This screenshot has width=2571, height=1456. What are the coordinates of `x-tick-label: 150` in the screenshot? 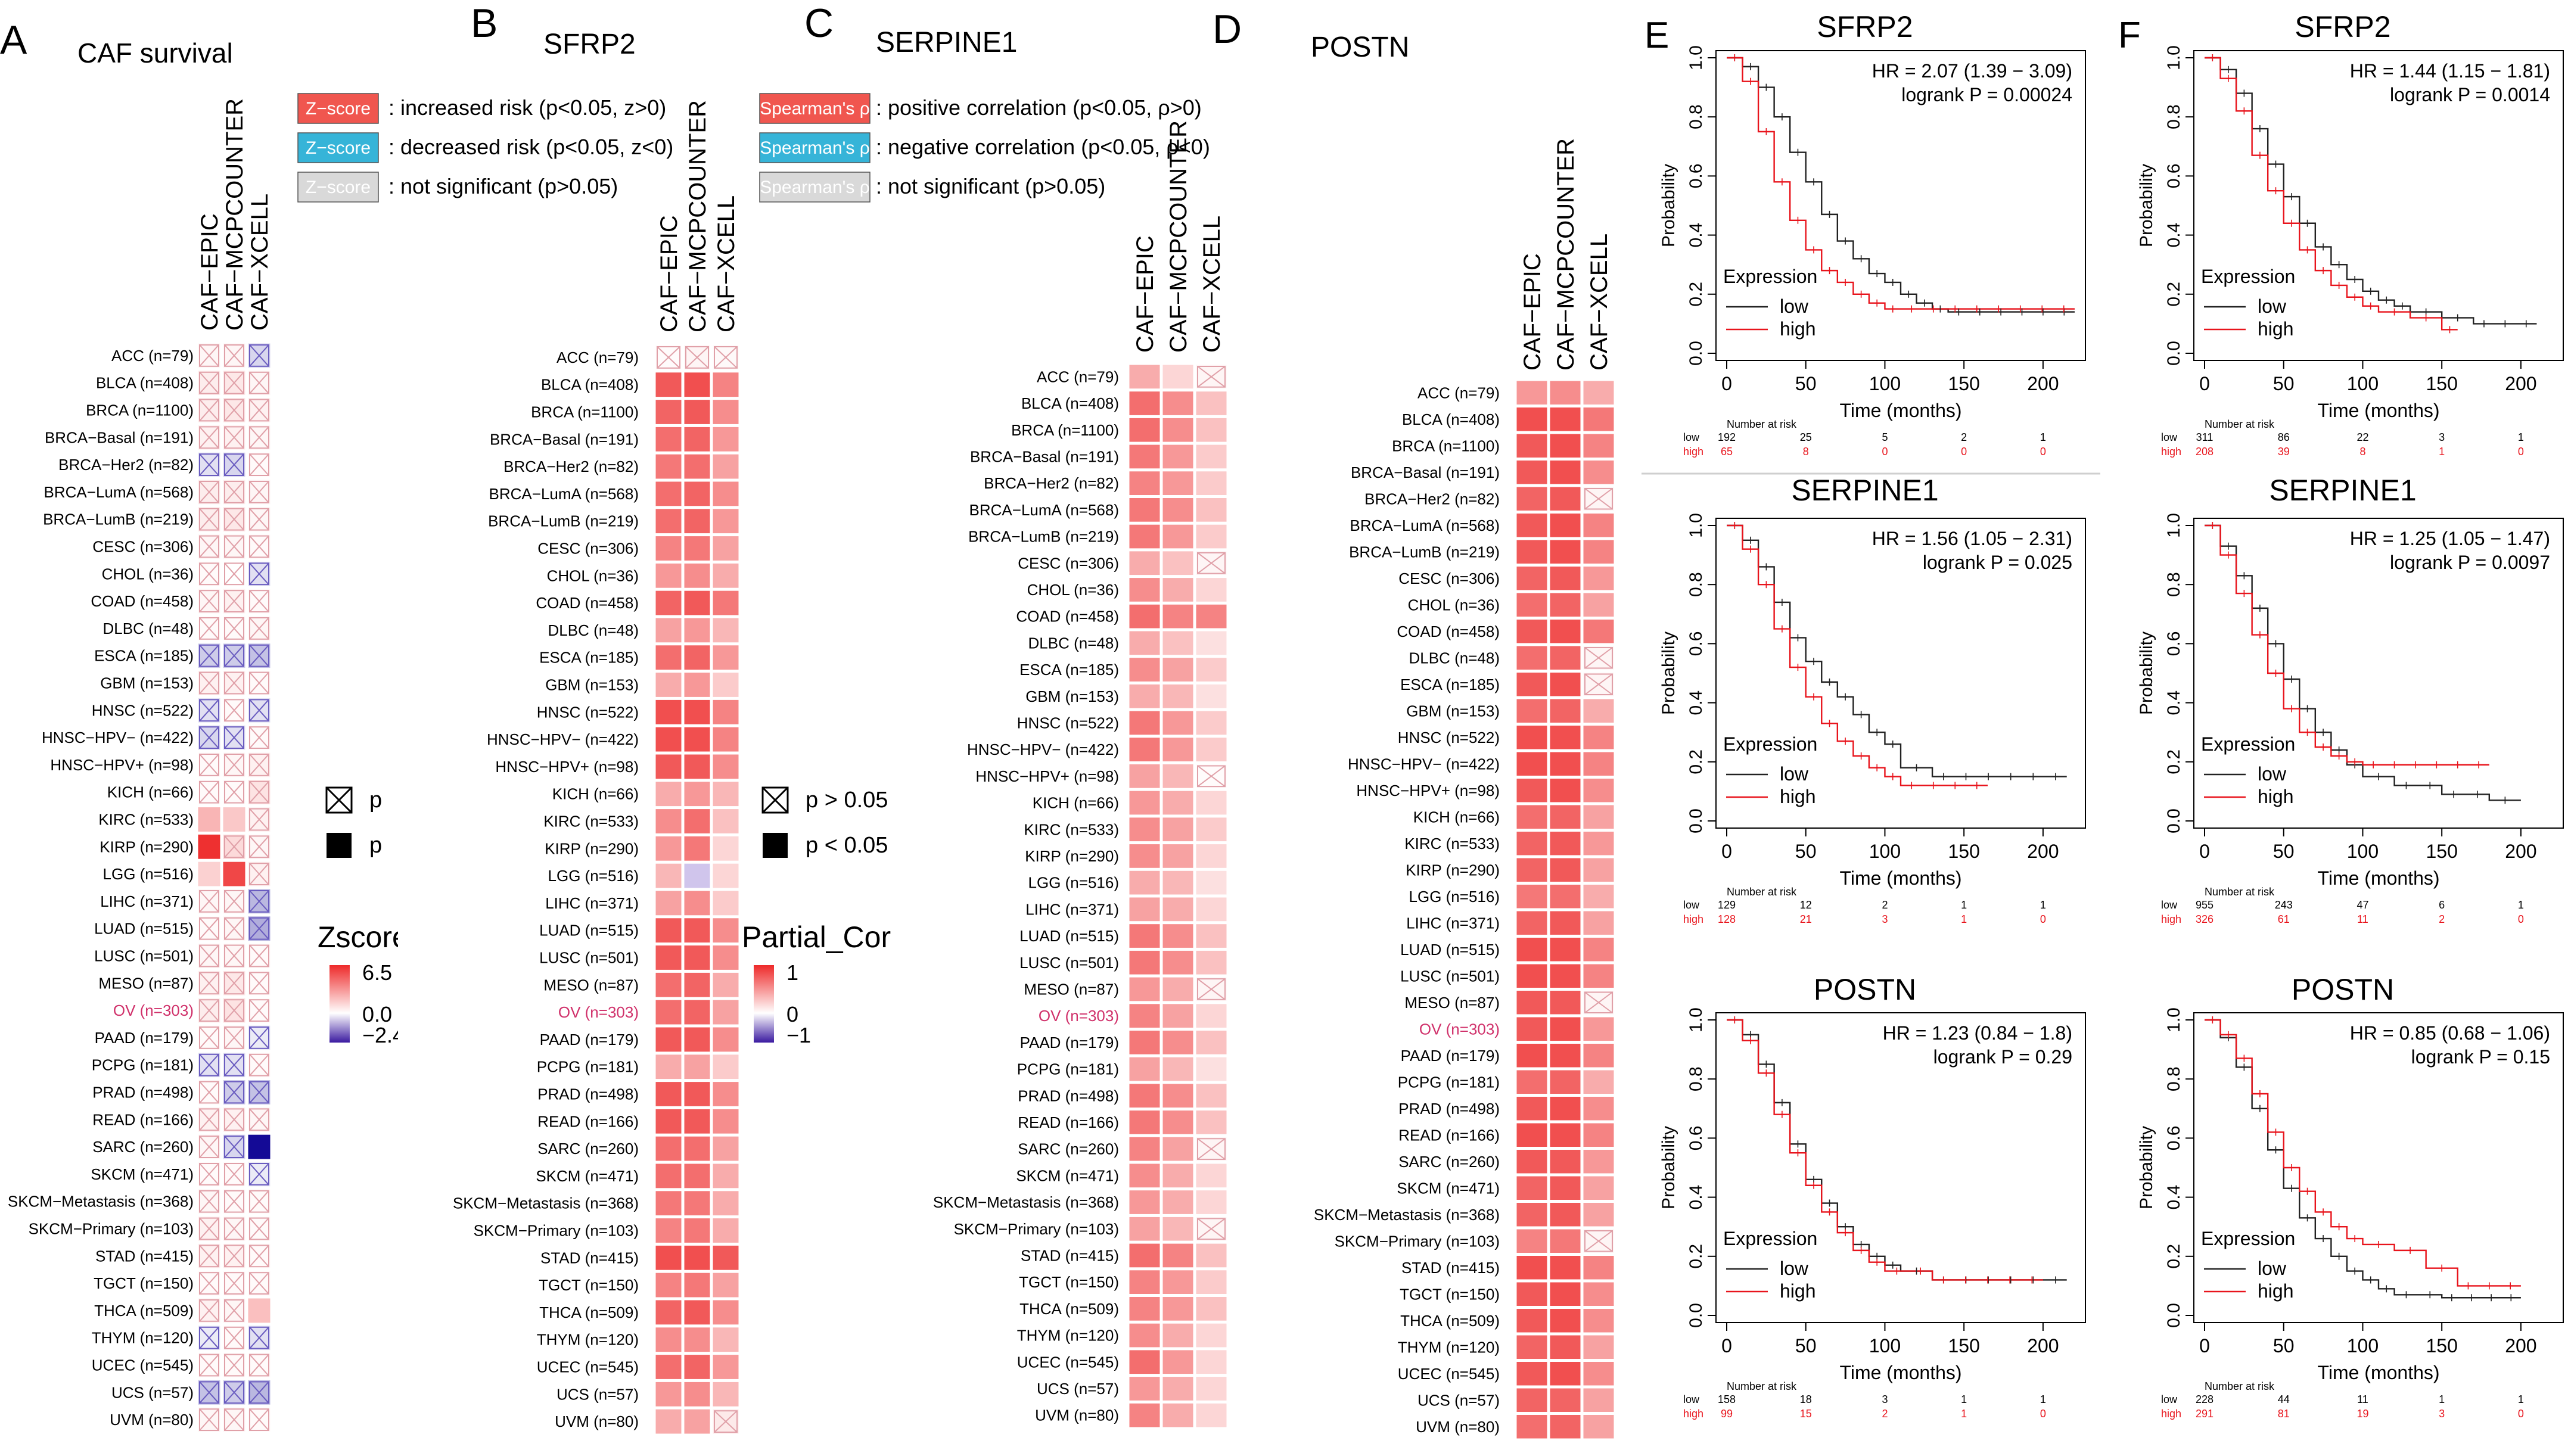 It's located at (1963, 851).